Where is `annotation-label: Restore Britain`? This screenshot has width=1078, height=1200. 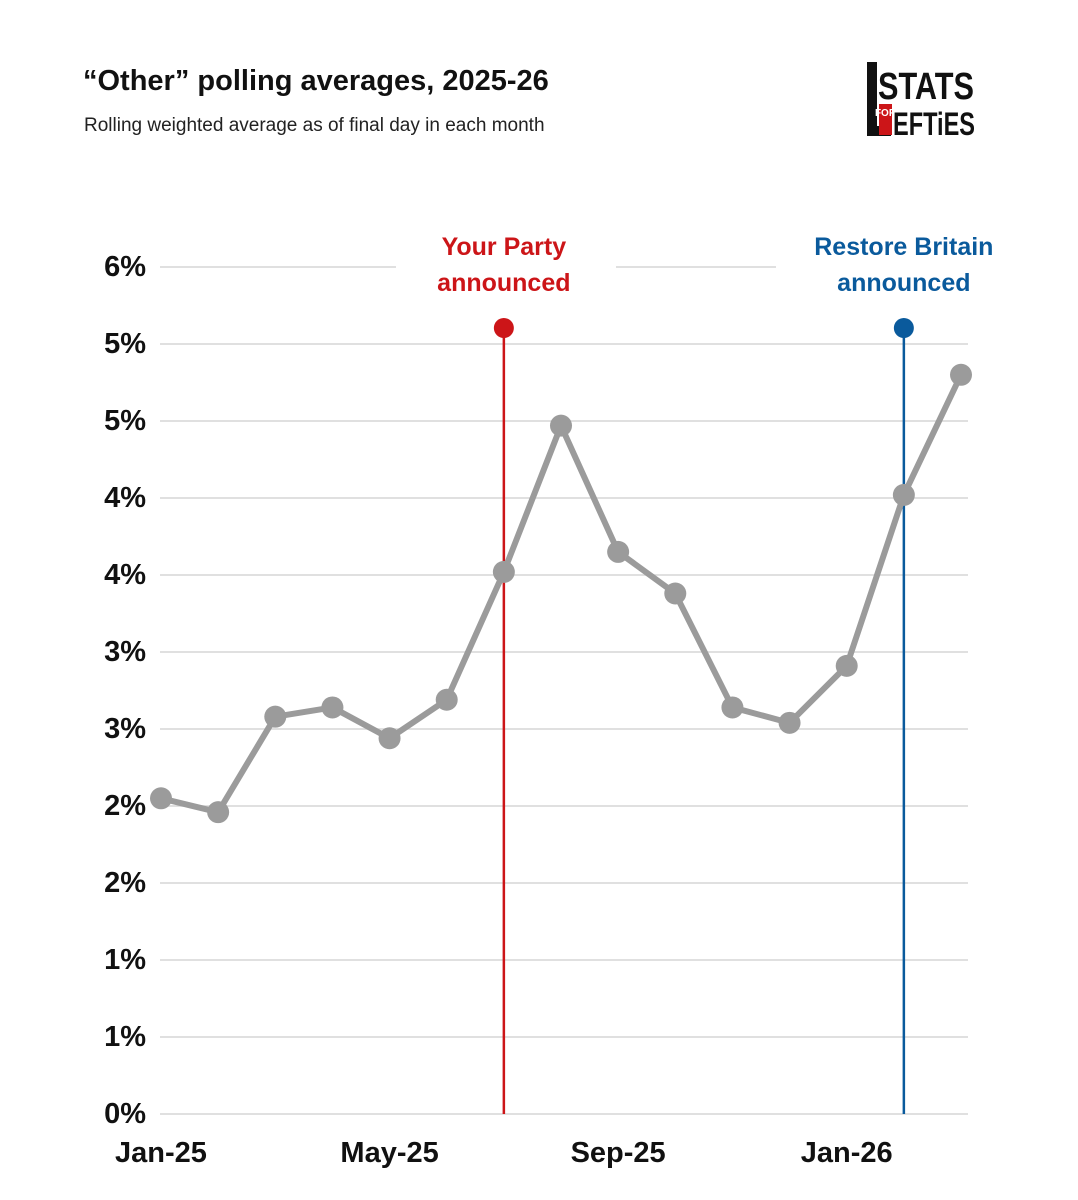
annotation-label: Restore Britain is located at coordinates (903, 247).